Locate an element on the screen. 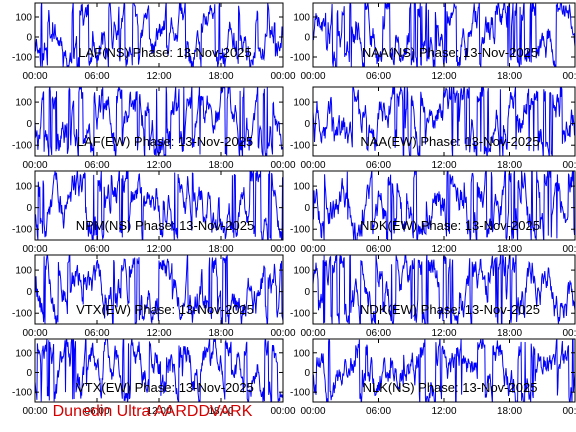  plot-title: NPM(NS) Phase: 13-Nov-2025 is located at coordinates (165, 225).